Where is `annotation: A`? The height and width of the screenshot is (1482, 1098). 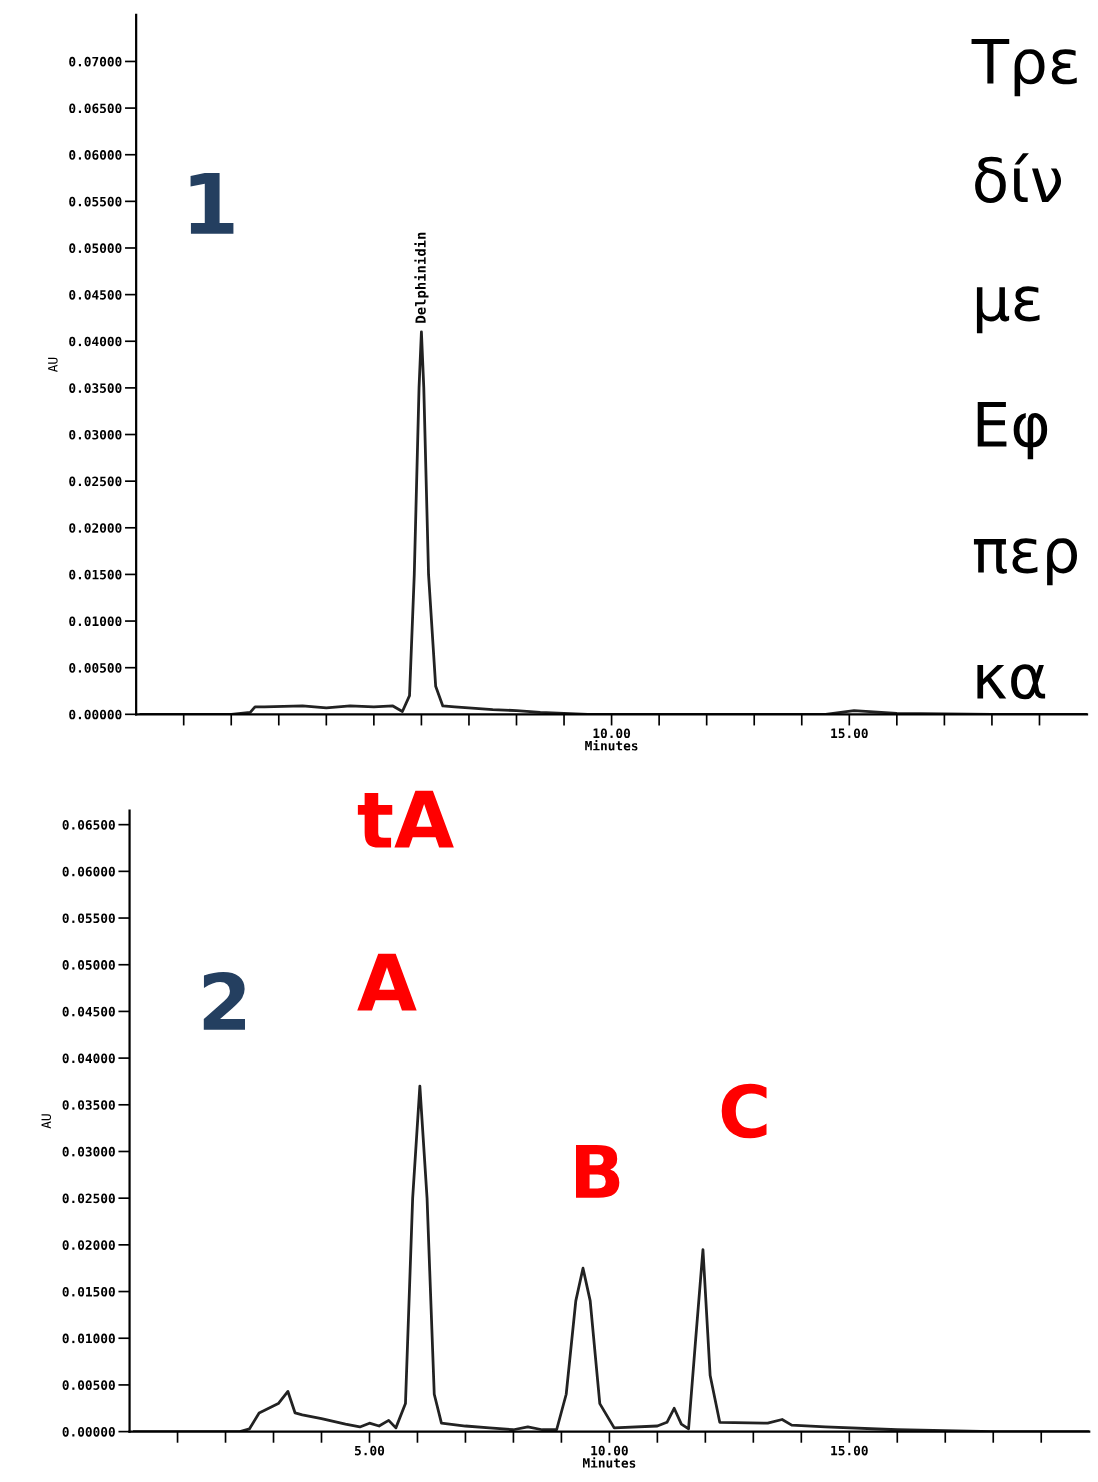
annotation: A is located at coordinates (387, 982).